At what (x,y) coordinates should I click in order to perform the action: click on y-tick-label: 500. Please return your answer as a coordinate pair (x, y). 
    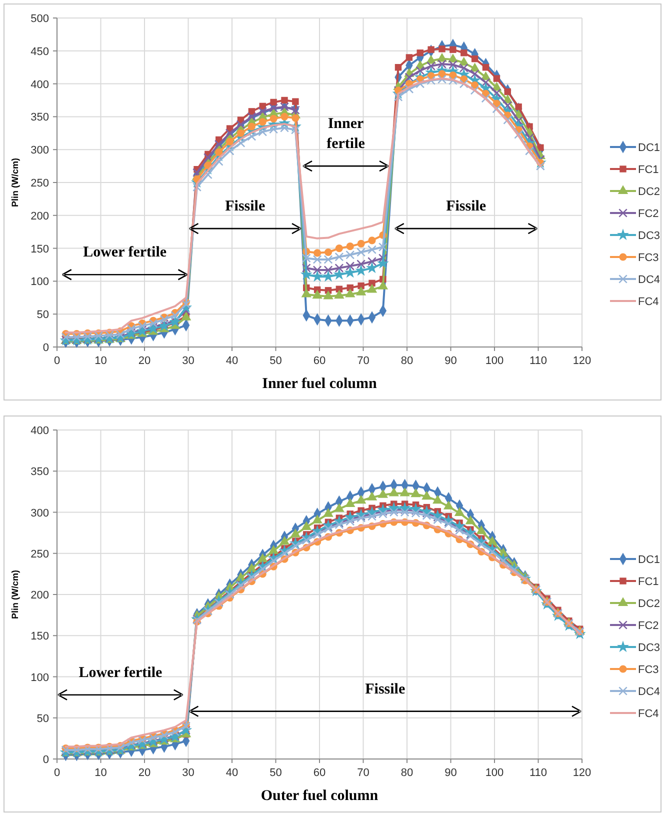
    Looking at the image, I should click on (39, 19).